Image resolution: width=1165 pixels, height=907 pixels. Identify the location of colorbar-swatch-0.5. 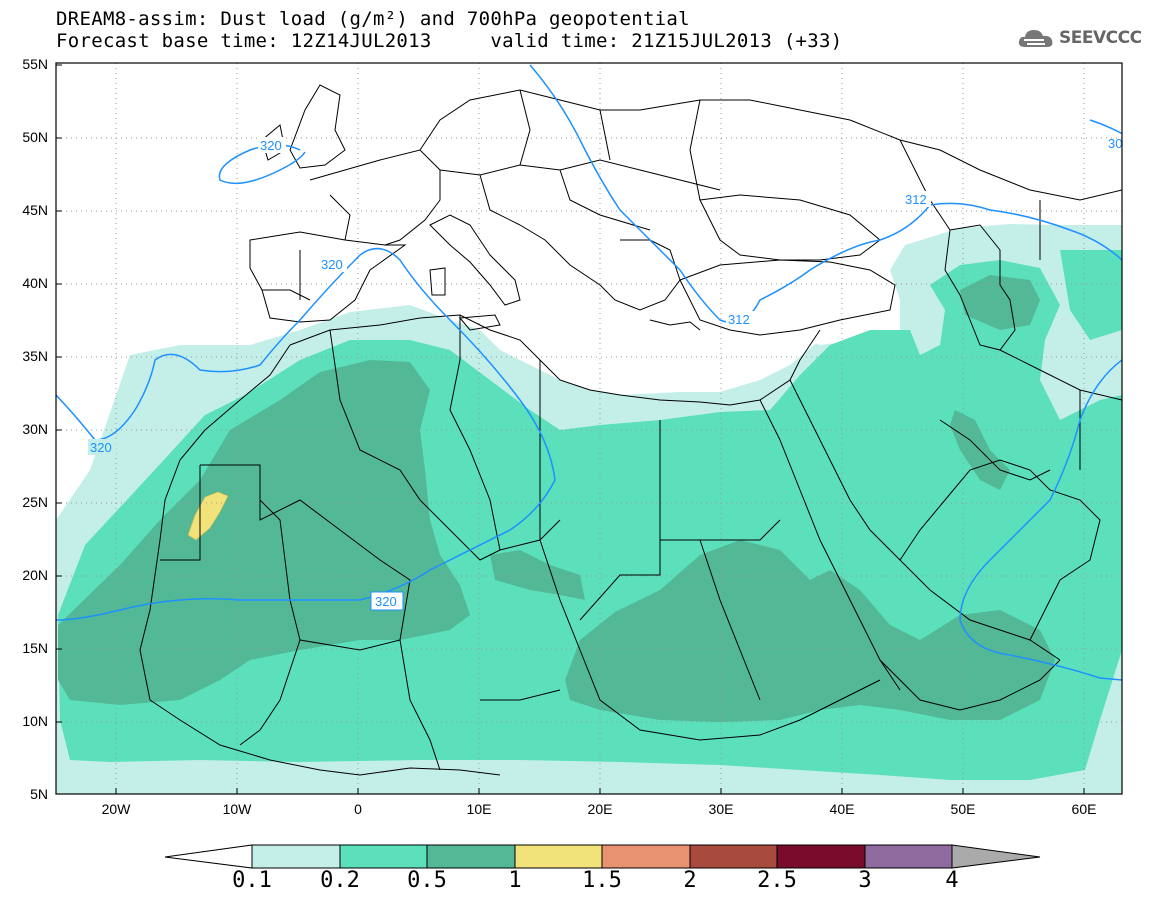
(471, 856).